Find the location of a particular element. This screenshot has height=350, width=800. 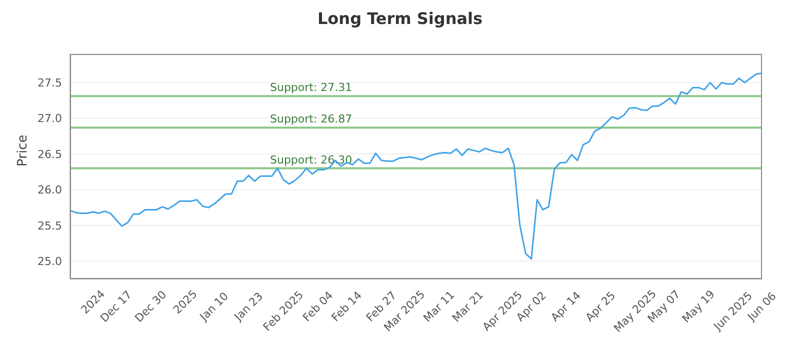

x-tick-label: Apr 25 is located at coordinates (600, 306).